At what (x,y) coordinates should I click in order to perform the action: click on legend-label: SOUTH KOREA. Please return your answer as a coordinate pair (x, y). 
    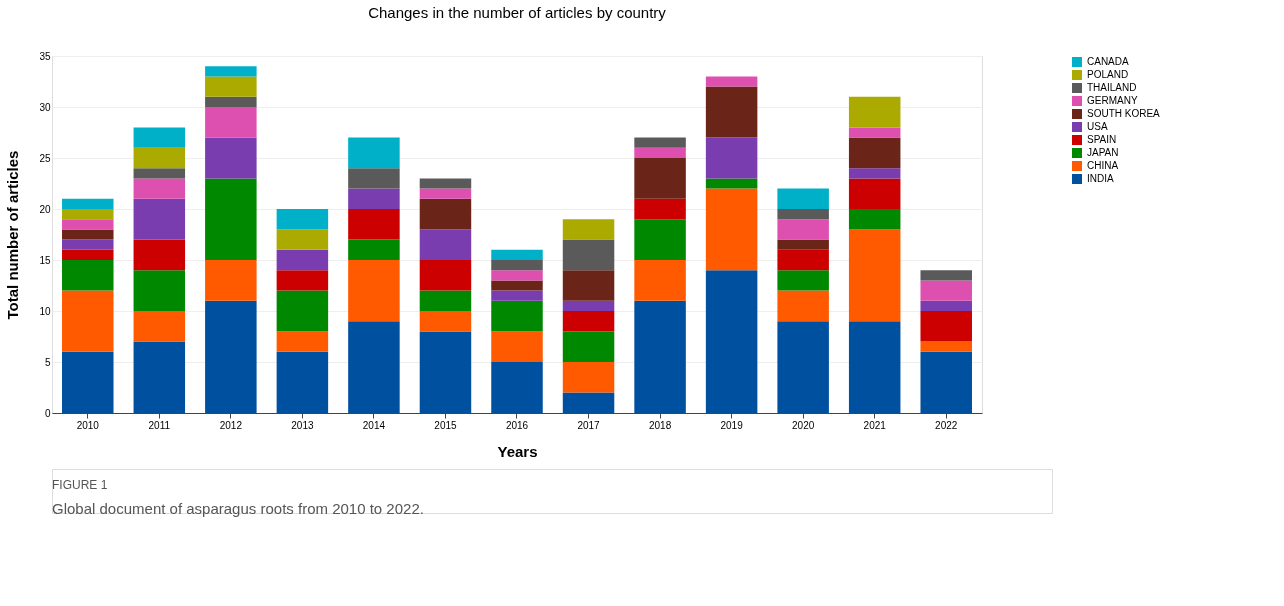
    Looking at the image, I should click on (1124, 113).